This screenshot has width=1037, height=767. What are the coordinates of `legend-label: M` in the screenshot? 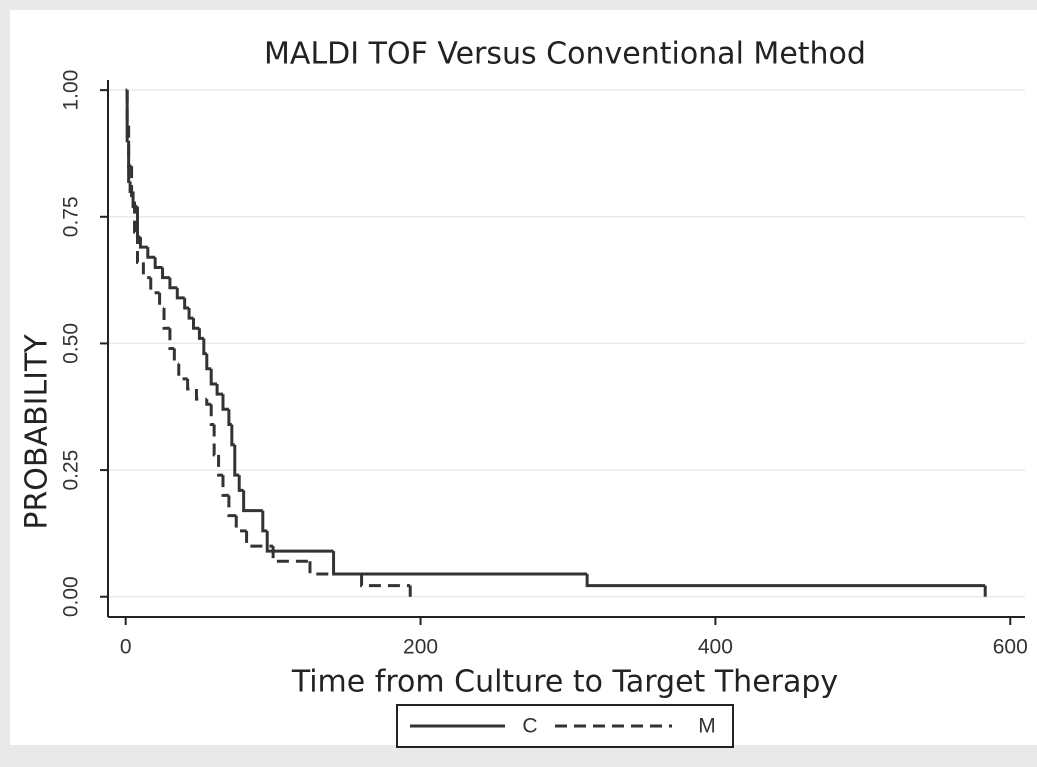 It's located at (707, 726).